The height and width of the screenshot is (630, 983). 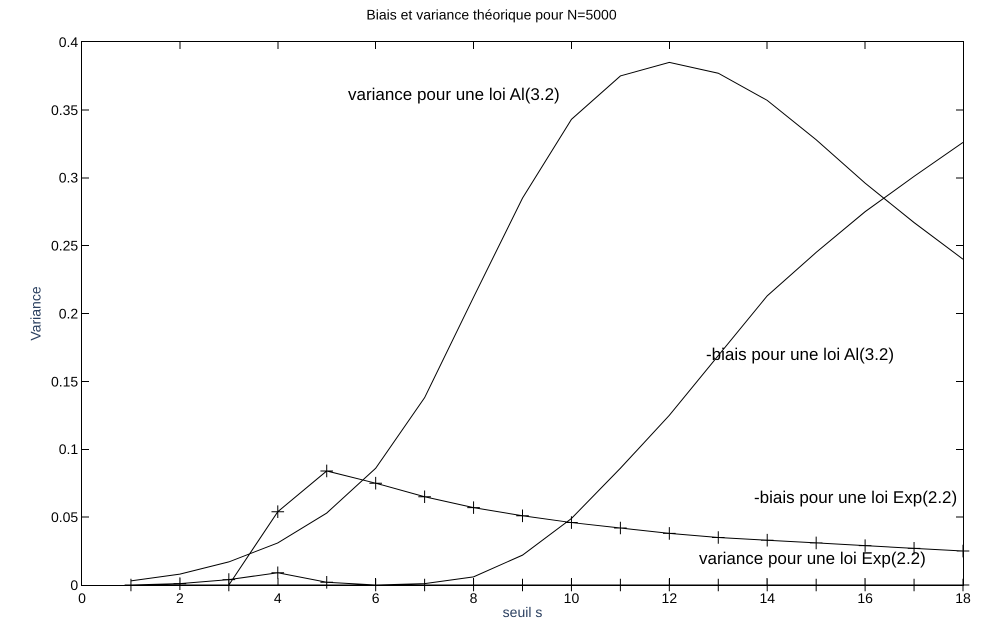 What do you see at coordinates (522, 612) in the screenshot?
I see `x-axis-title: seuil s` at bounding box center [522, 612].